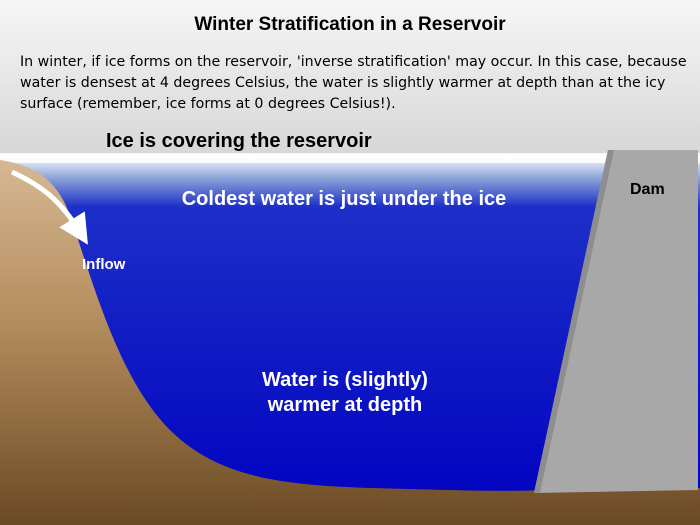  What do you see at coordinates (345, 393) in the screenshot?
I see `warmer-water-label: Water is (slightly) warmer at depth` at bounding box center [345, 393].